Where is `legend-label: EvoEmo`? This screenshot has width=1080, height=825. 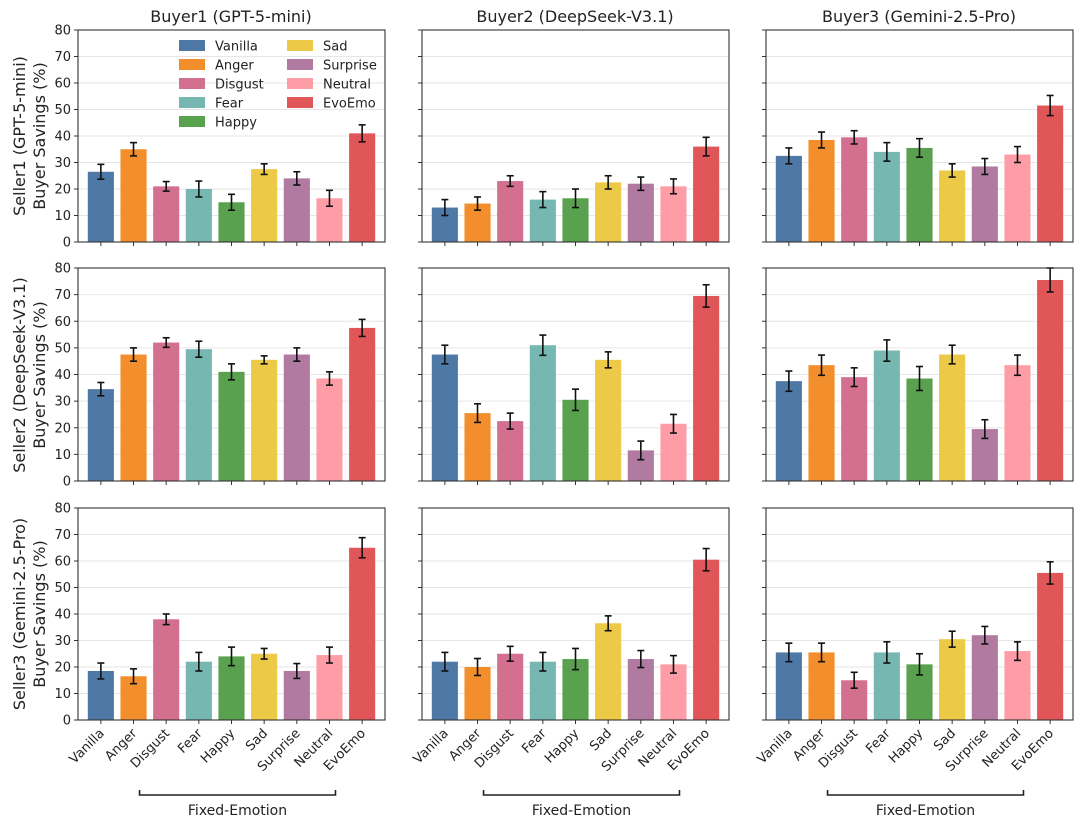 legend-label: EvoEmo is located at coordinates (349, 104).